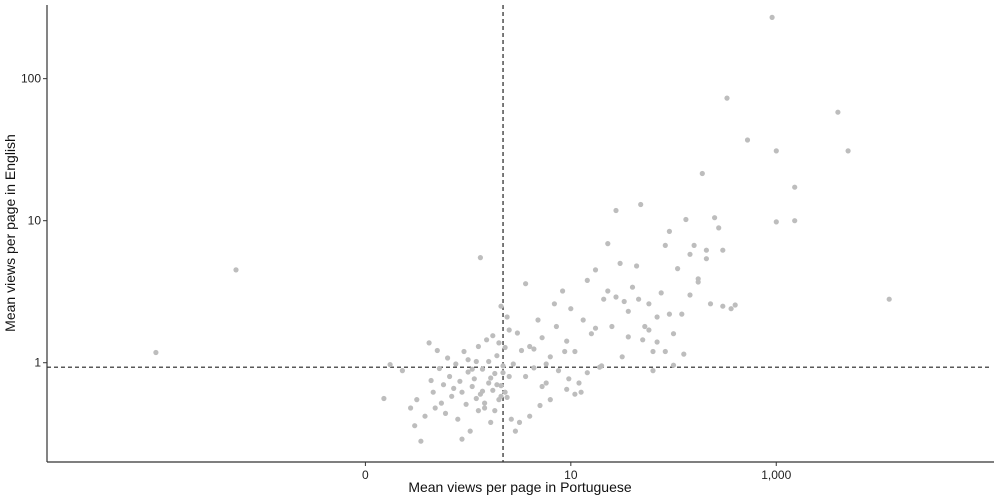 Image resolution: width=1000 pixels, height=500 pixels. Describe the element at coordinates (10, 233) in the screenshot. I see `y-axis-title: Mean views per page in English` at that location.